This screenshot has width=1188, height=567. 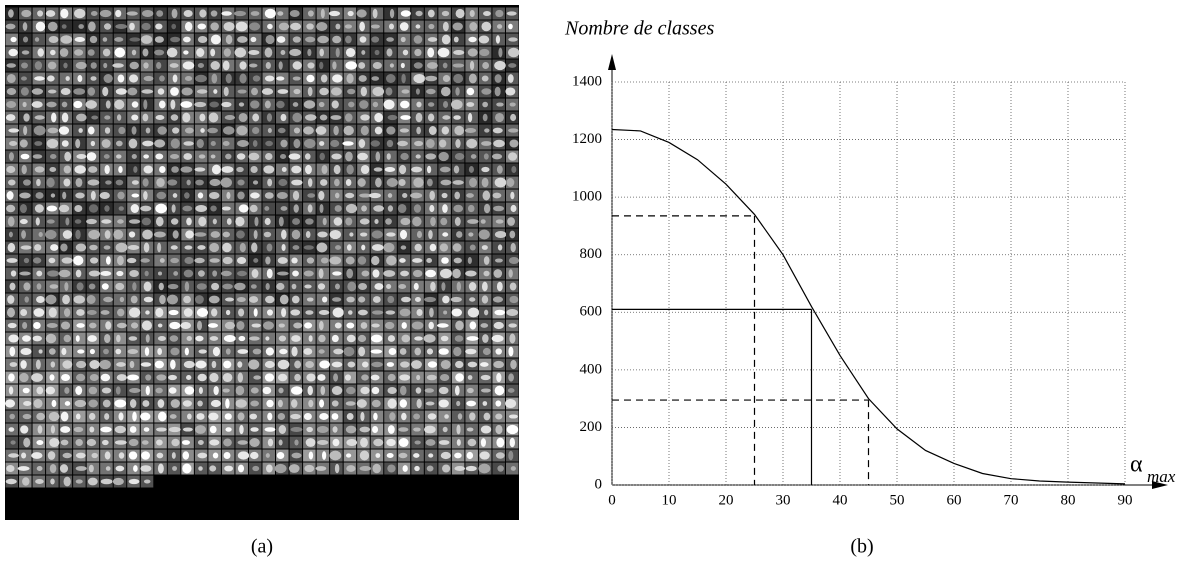 What do you see at coordinates (587, 139) in the screenshot?
I see `y-tick-label: 1200` at bounding box center [587, 139].